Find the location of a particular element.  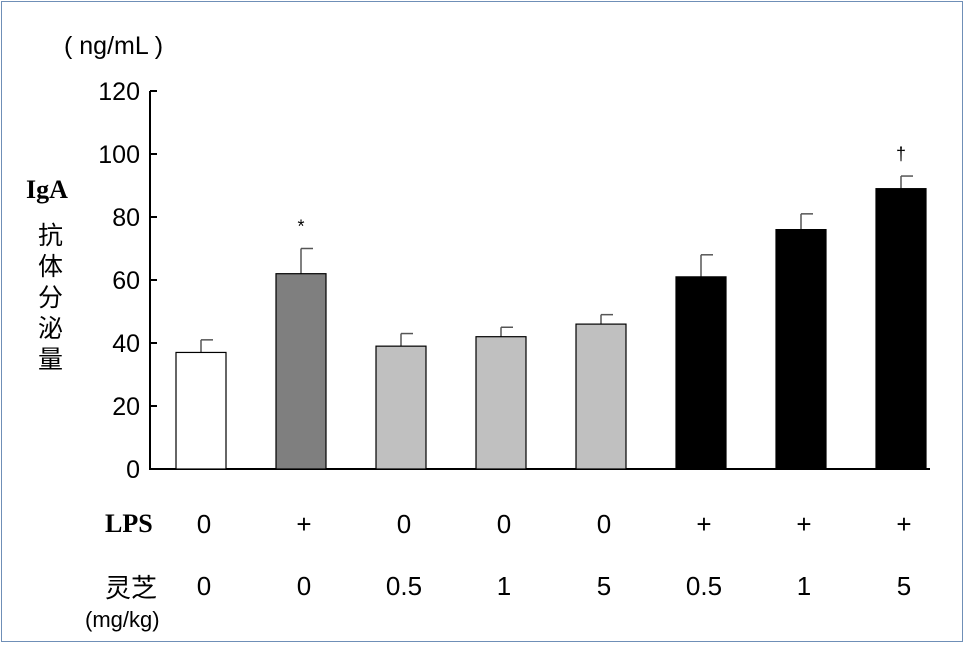

y-tick-label: 100 is located at coordinates (119, 155).